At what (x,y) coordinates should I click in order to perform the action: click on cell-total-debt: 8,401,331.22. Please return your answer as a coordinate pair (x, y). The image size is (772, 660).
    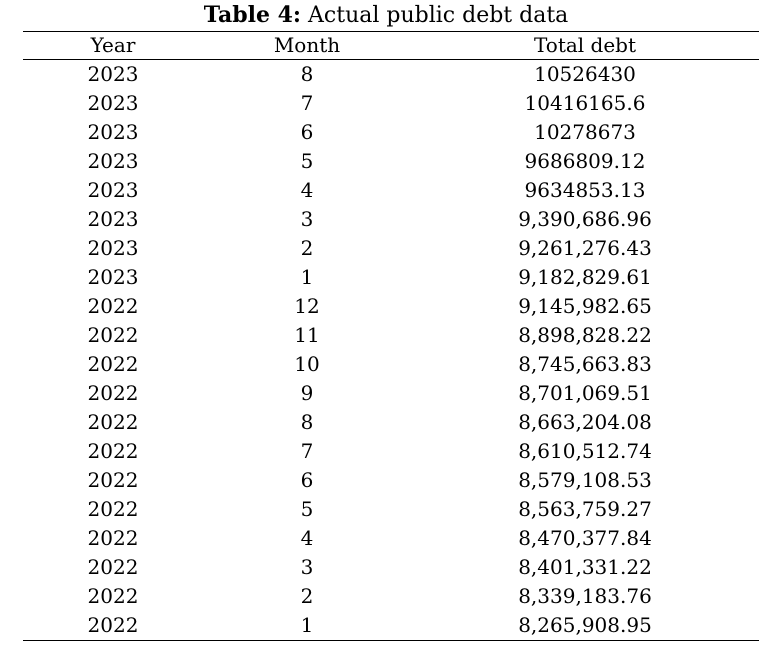
    Looking at the image, I should click on (585, 567).